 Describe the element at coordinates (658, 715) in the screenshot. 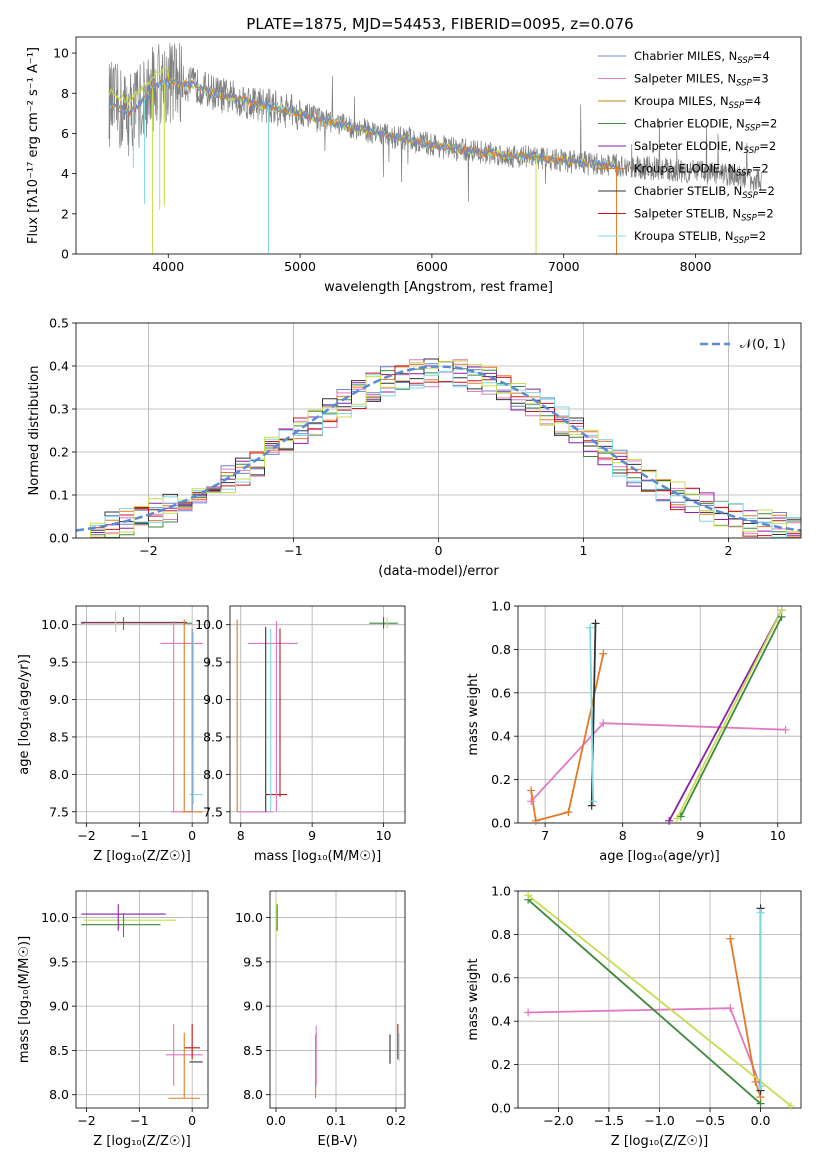

I see `plot-area-weight_vs_age` at that location.